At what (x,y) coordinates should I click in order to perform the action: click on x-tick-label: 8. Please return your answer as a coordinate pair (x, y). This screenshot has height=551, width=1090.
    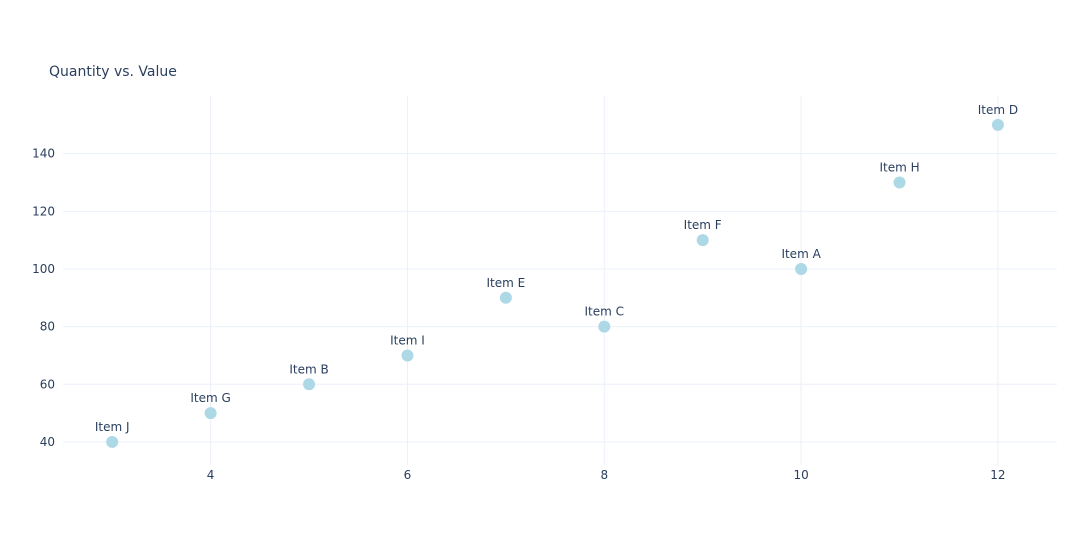
    Looking at the image, I should click on (604, 475).